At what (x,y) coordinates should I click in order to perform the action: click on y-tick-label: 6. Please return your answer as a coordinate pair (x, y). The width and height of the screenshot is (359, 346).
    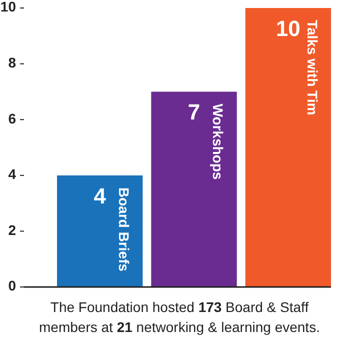
    Looking at the image, I should click on (12, 118).